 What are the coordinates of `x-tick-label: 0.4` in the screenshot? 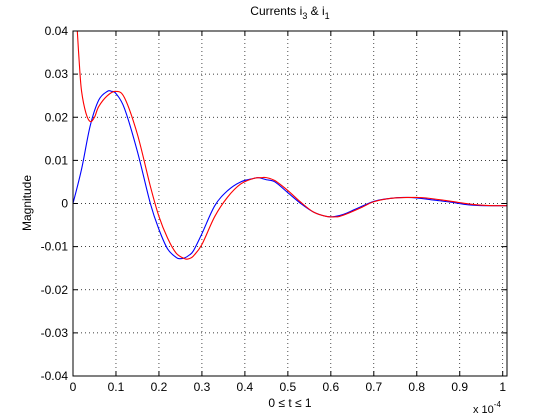 It's located at (245, 387).